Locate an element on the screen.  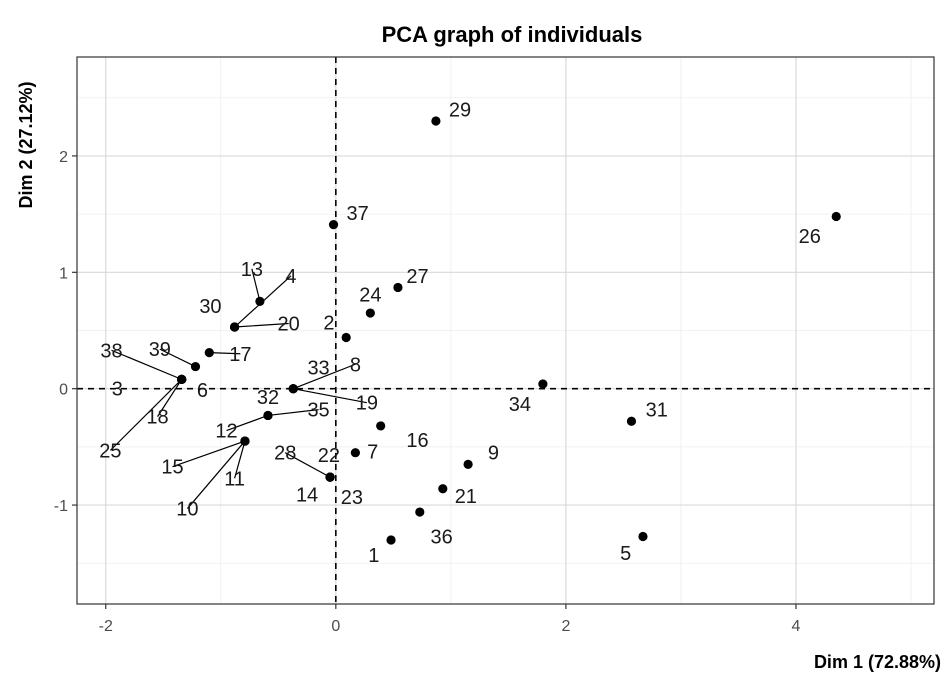
point-label-13: 13 is located at coordinates (252, 270).